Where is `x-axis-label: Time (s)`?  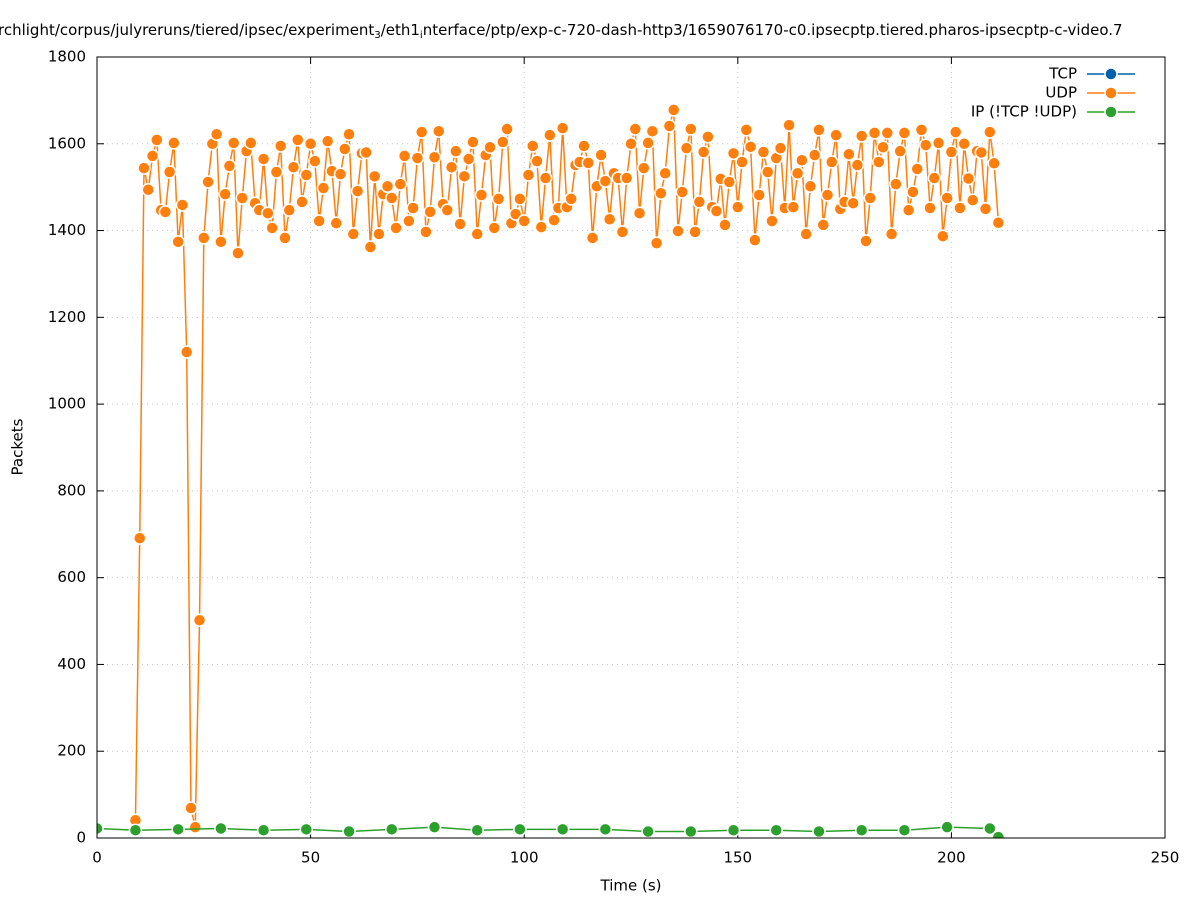 x-axis-label: Time (s) is located at coordinates (631, 886).